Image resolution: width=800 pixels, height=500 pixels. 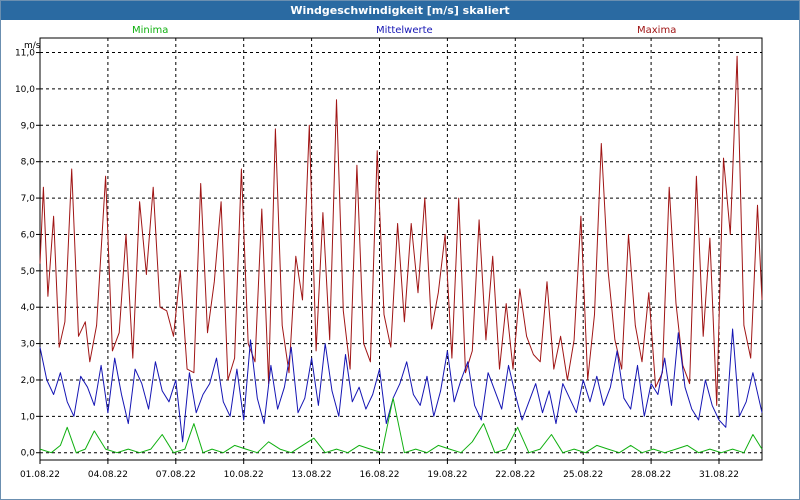 I want to click on x-tick-label: 19.08.22, so click(x=447, y=475).